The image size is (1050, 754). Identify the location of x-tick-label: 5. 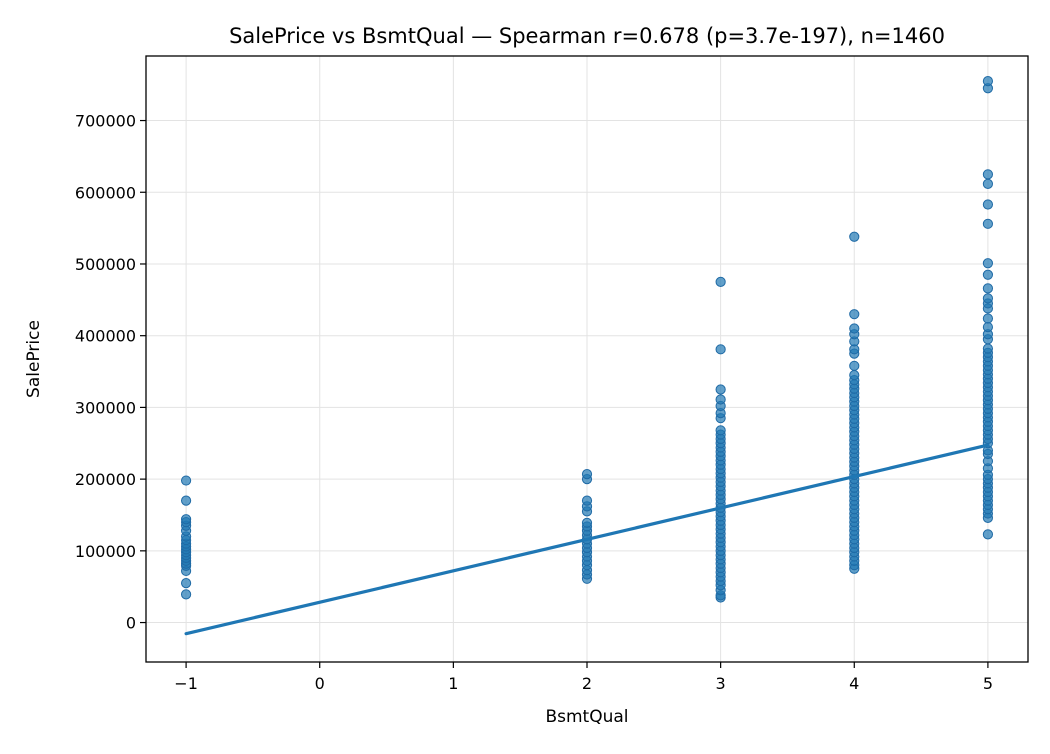
(988, 683).